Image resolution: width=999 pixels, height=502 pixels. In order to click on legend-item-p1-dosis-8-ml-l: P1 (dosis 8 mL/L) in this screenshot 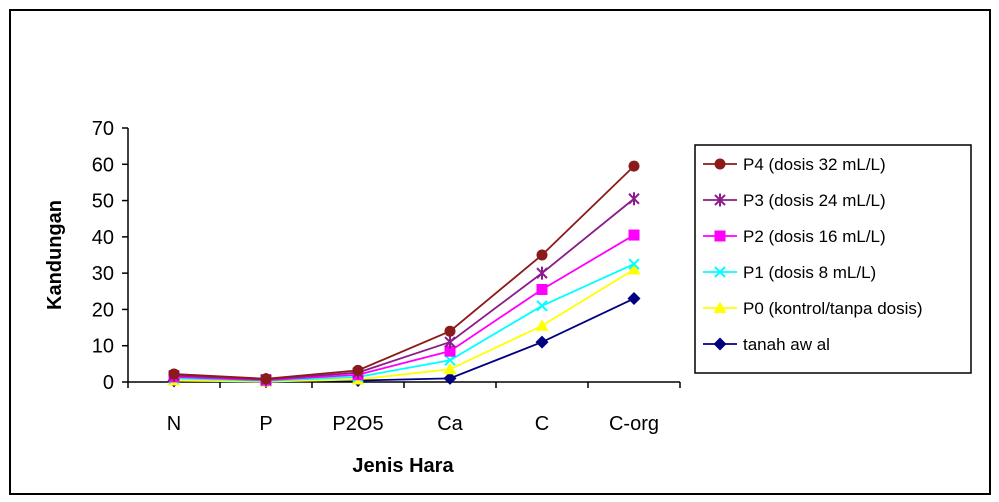, I will do `click(789, 272)`.